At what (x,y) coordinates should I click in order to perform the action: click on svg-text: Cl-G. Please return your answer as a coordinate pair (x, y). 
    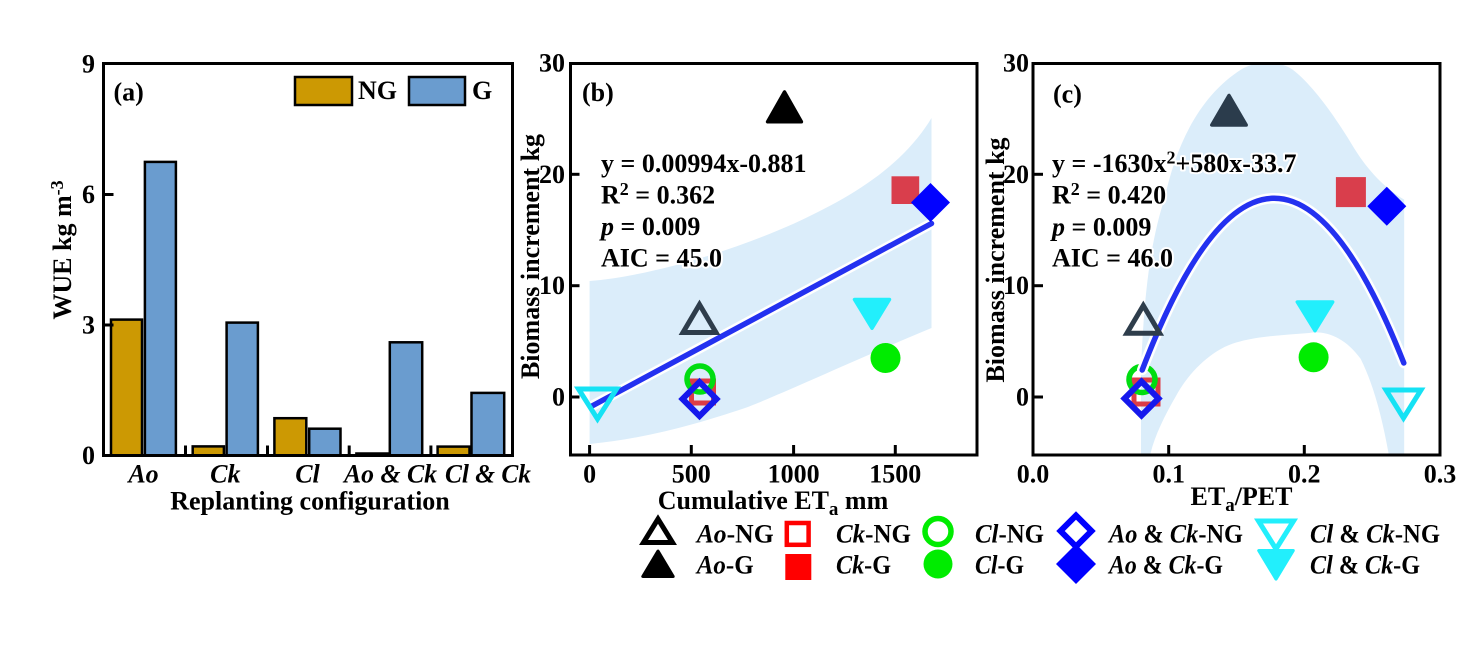
    Looking at the image, I should click on (999, 565).